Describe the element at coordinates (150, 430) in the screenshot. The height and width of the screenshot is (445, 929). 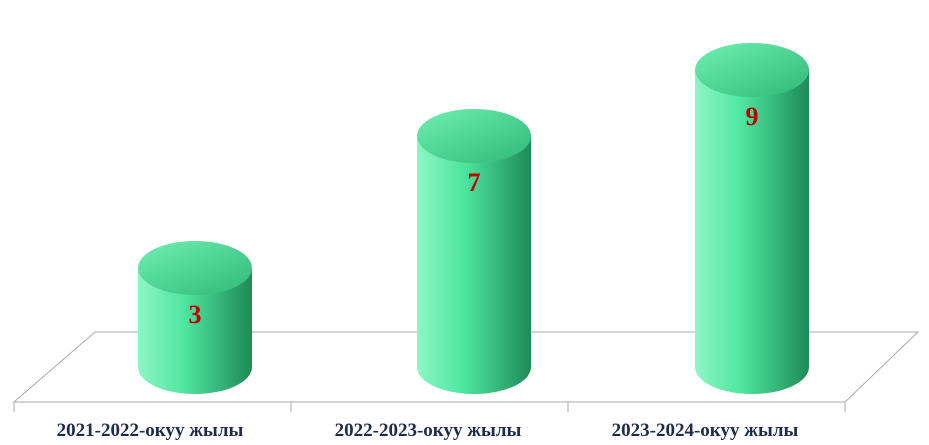
I see `category-label: 2021-2022-окуу жылы` at that location.